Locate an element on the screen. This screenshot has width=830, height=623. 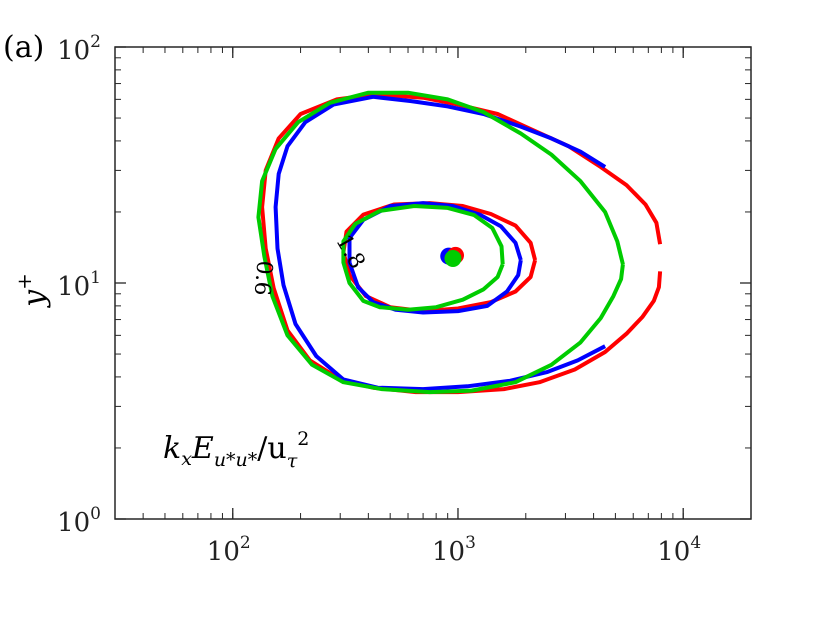
peak-markers is located at coordinates (452, 257).